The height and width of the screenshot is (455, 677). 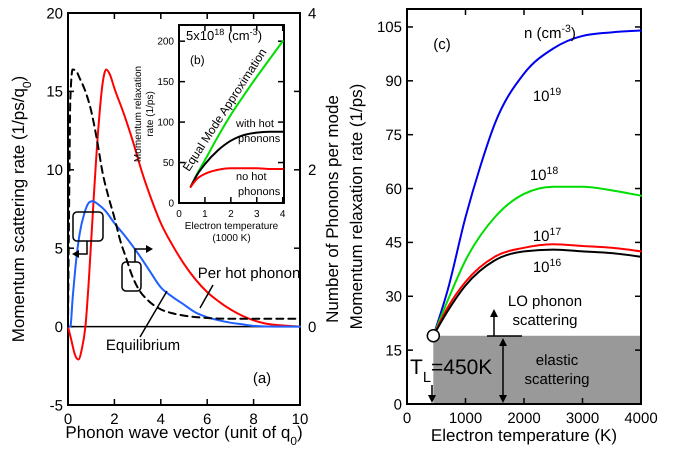 What do you see at coordinates (641, 418) in the screenshot?
I see `x-tick-label: 4000` at bounding box center [641, 418].